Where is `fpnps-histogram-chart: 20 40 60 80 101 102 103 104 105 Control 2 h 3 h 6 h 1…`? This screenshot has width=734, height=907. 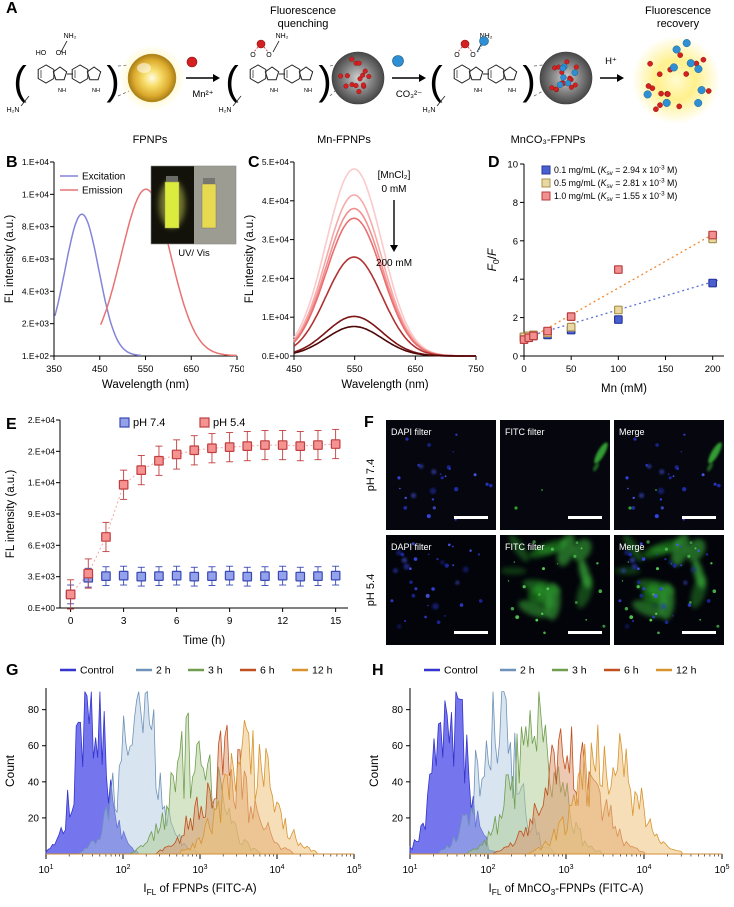 fpnps-histogram-chart: 20 40 60 80 101 102 103 104 105 Control 2 h 3 h 6 h 1… is located at coordinates (182, 781).